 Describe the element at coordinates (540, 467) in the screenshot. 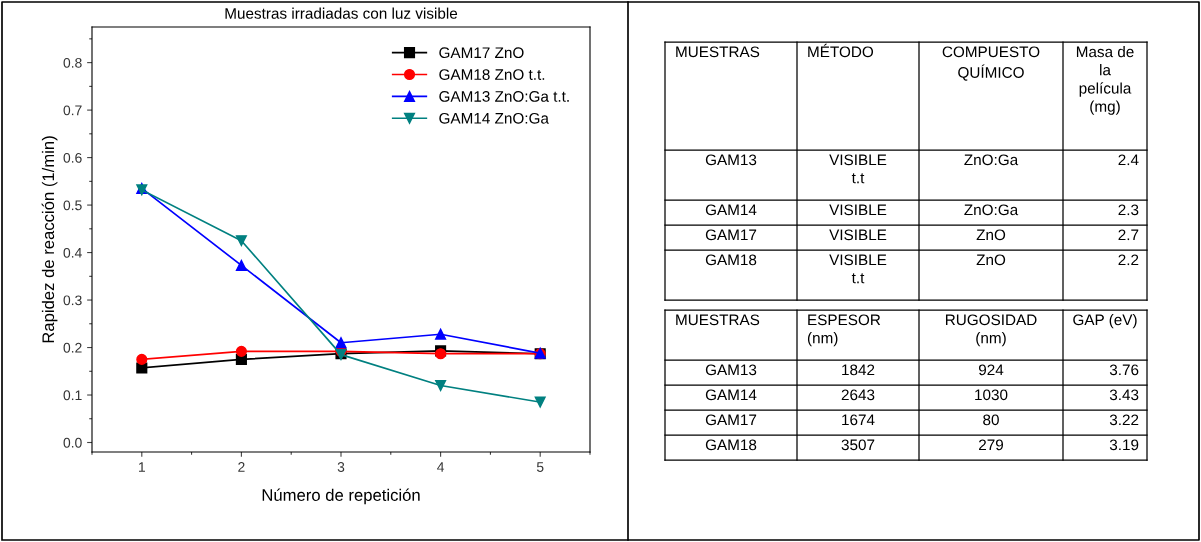

I see `x-tick-label: 5` at that location.